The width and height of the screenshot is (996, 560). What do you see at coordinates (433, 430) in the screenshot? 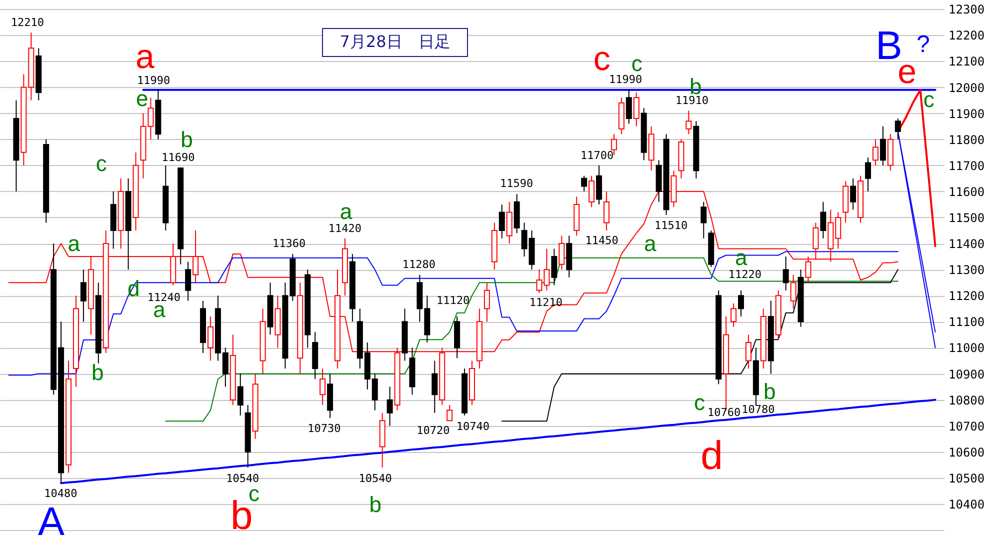
I see `annotation: 10720` at bounding box center [433, 430].